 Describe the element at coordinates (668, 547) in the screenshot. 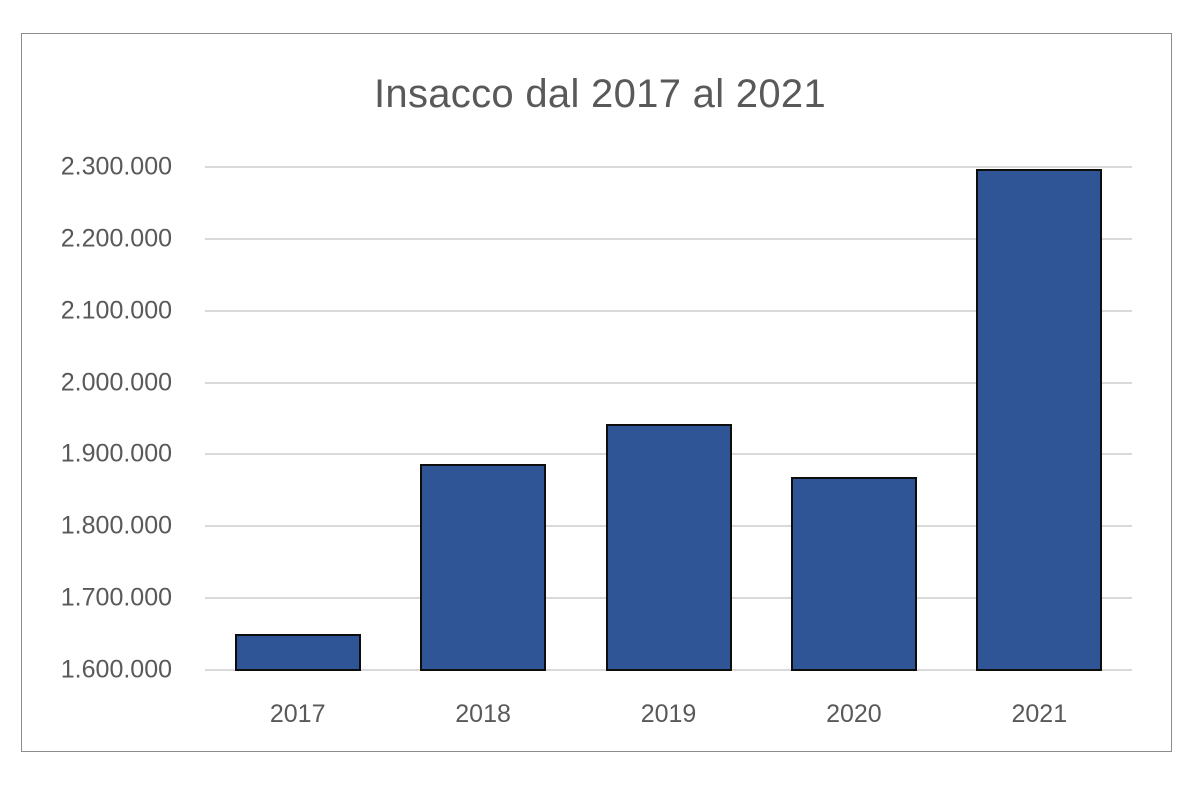

I see `bar-2019` at that location.